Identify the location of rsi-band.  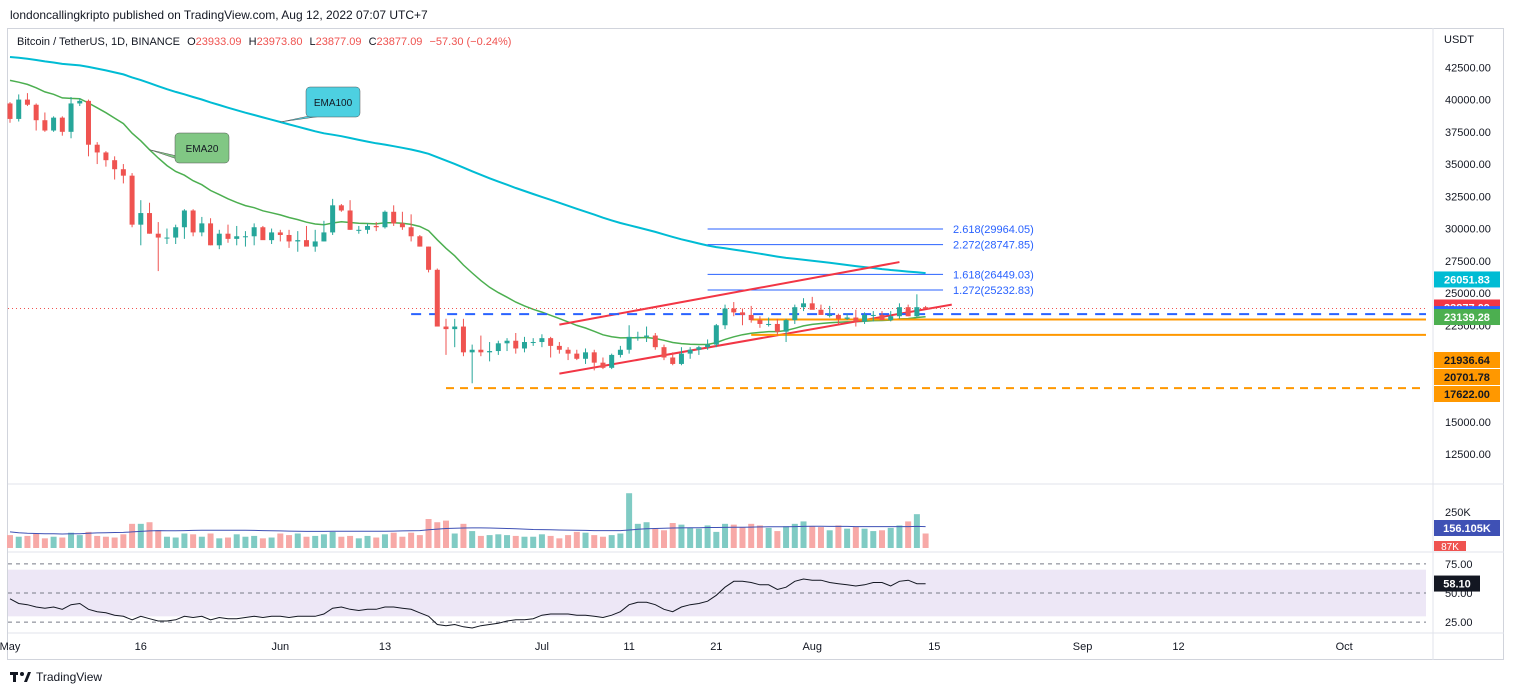
(717, 593).